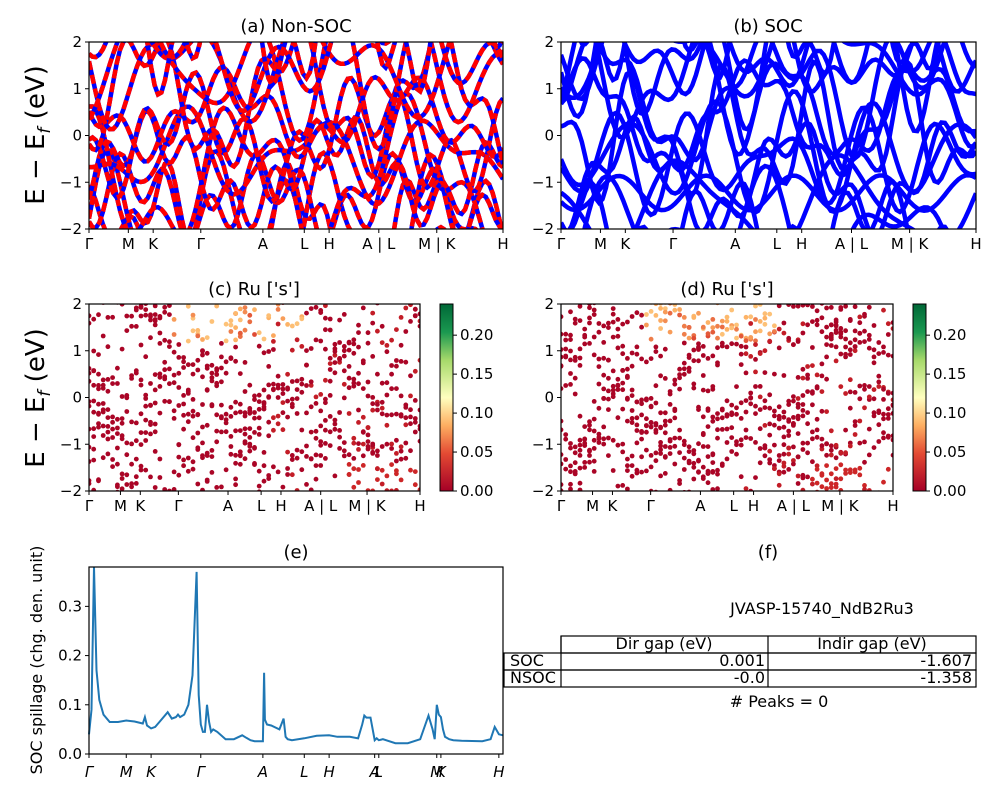 The image size is (1000, 800). Describe the element at coordinates (374, 772) in the screenshot. I see `x-tick-label: A` at that location.